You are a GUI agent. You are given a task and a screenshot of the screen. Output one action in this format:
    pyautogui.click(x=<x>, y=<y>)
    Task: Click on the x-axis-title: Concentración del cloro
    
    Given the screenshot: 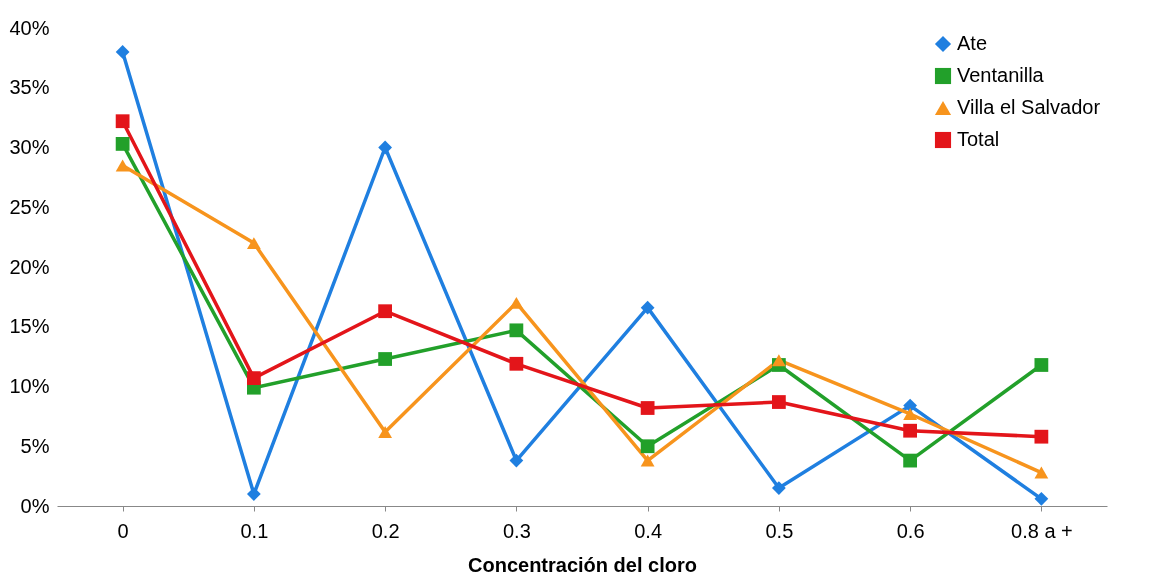 What is the action you would take?
    pyautogui.click(x=582, y=564)
    